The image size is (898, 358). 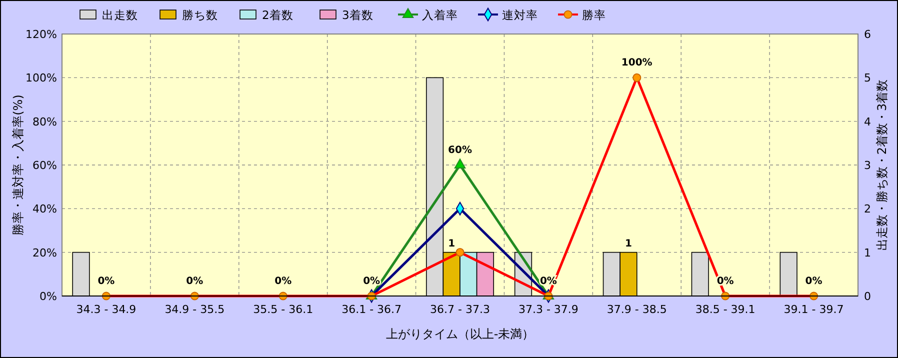 What do you see at coordinates (594, 15) in the screenshot?
I see `legend-label: 勝率` at bounding box center [594, 15].